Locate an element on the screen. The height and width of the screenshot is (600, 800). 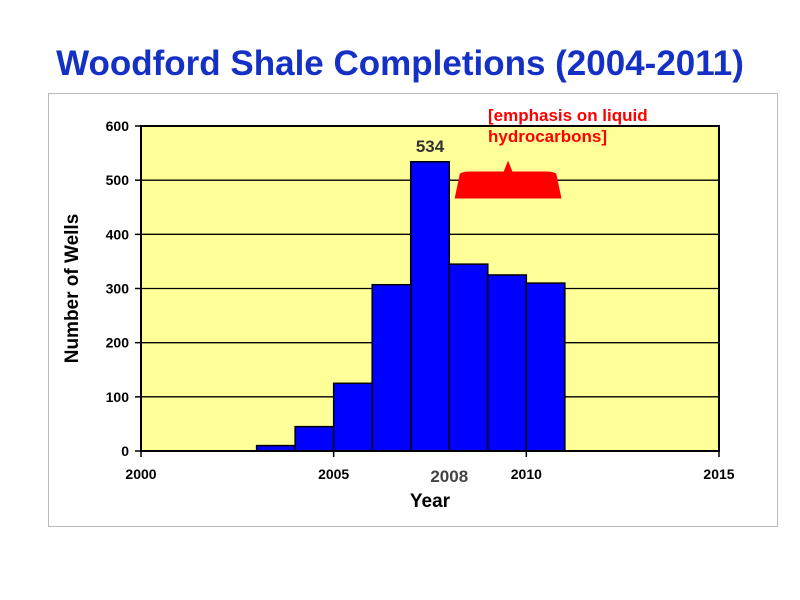
bar-2006 is located at coordinates (352, 417).